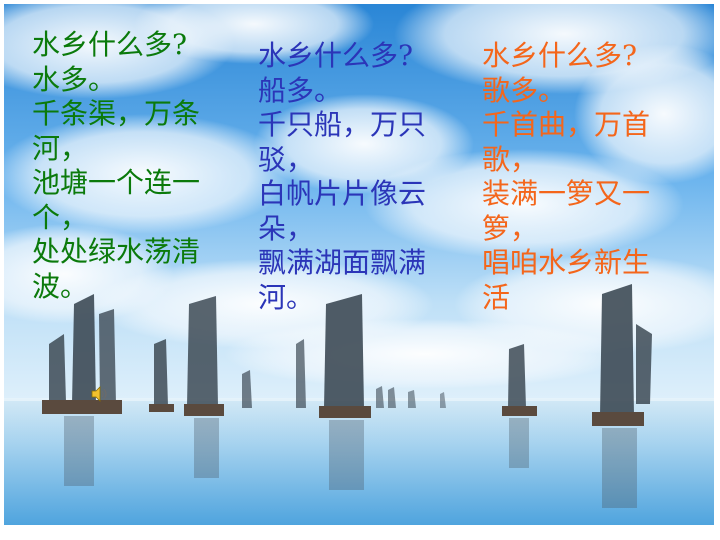 Image resolution: width=720 pixels, height=540 pixels. Describe the element at coordinates (342, 193) in the screenshot. I see `poem-line: 白帆片片像云` at that location.